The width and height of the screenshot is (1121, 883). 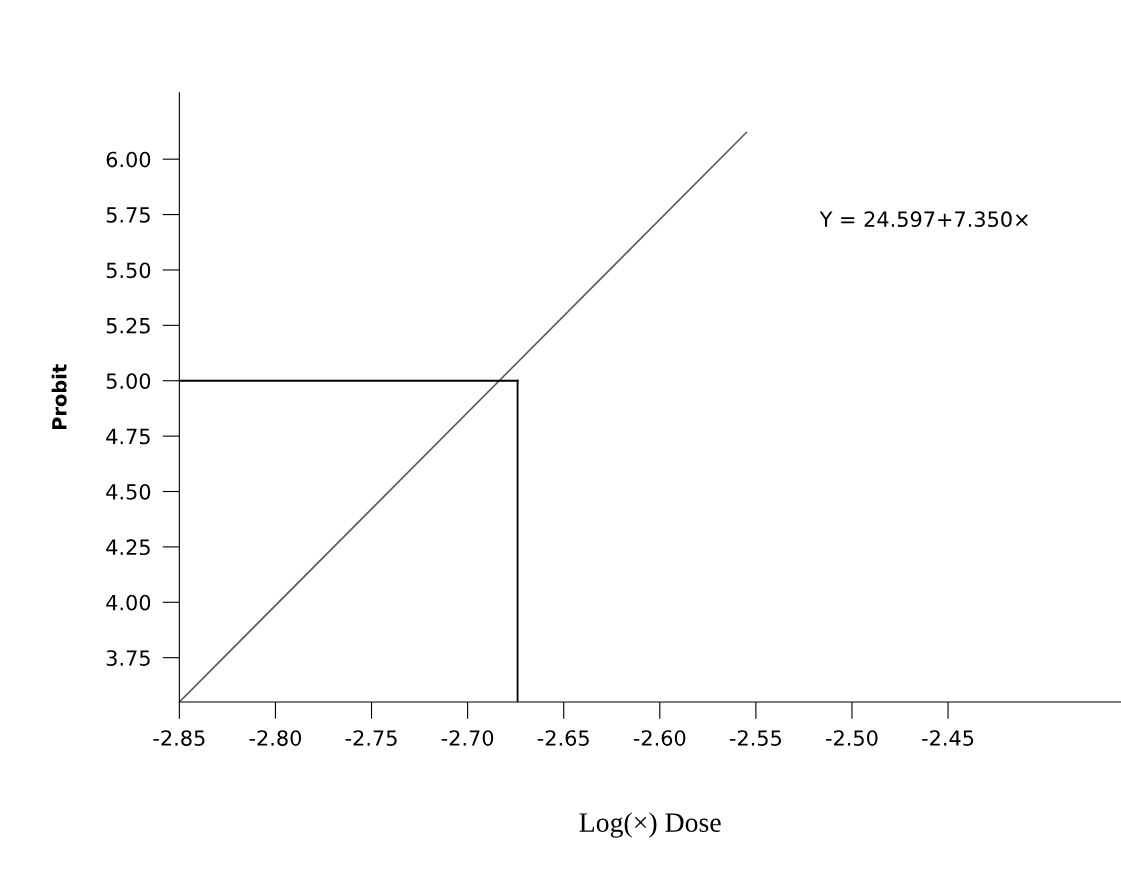 I want to click on y-axis-title: Probit, so click(x=59, y=397).